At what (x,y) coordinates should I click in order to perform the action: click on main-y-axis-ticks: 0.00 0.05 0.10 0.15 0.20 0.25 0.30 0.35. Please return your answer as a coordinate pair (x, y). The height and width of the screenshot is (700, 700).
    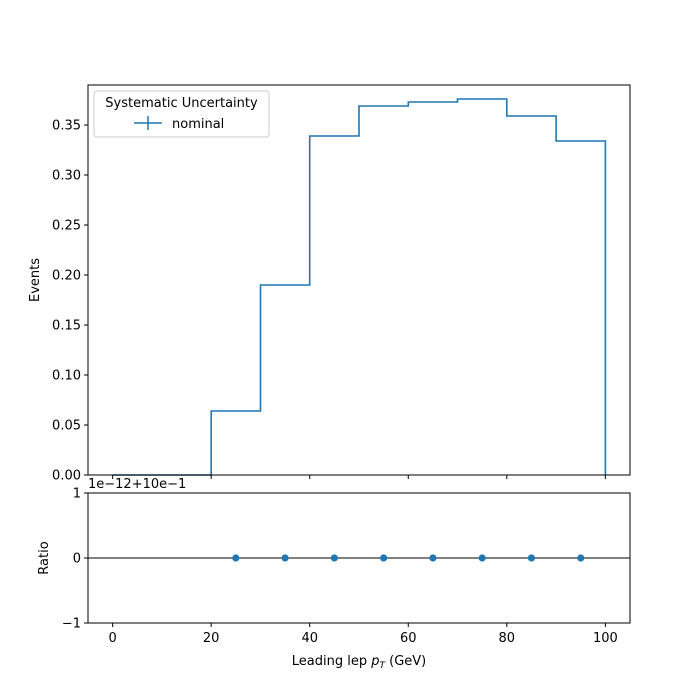
    Looking at the image, I should click on (70, 301).